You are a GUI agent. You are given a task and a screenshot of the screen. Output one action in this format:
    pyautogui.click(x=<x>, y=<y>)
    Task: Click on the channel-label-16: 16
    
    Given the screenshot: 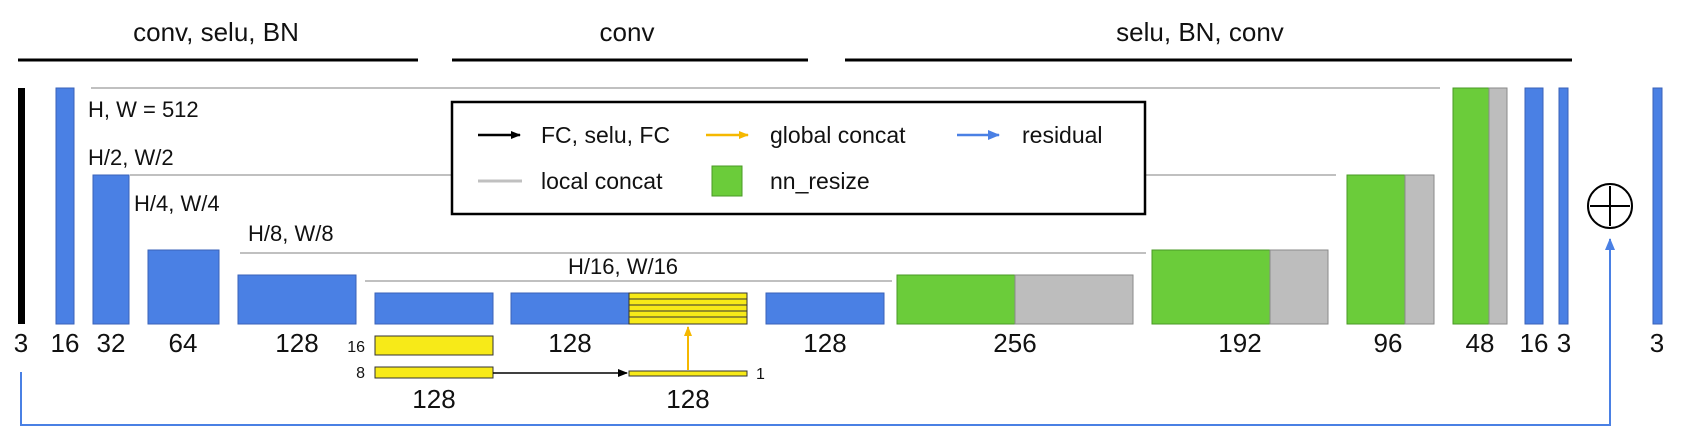 What is the action you would take?
    pyautogui.click(x=65, y=343)
    